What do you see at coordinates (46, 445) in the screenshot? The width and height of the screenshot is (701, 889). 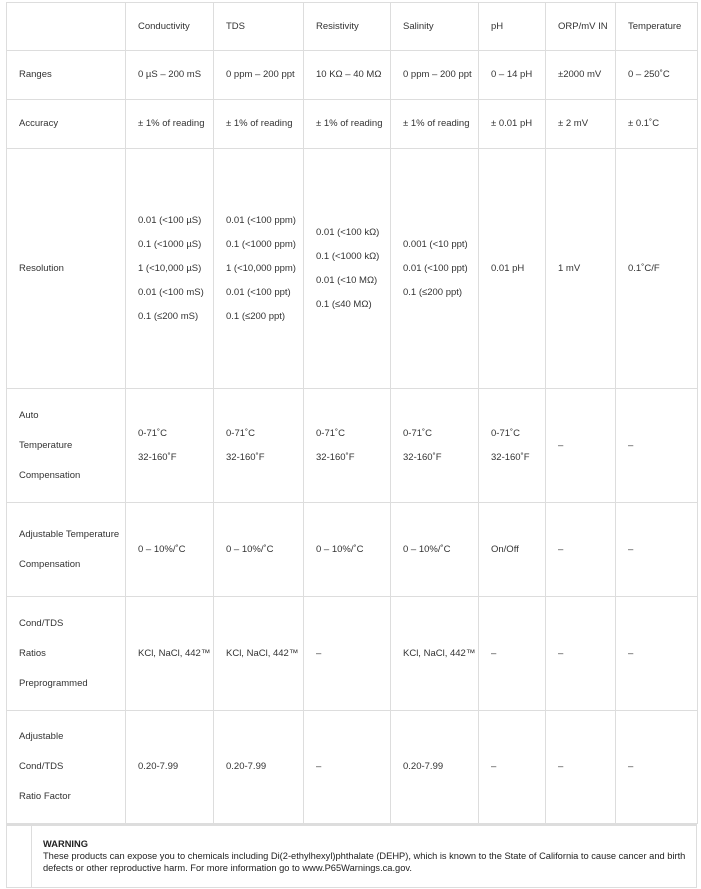 I see `row-label-line: Temperature` at bounding box center [46, 445].